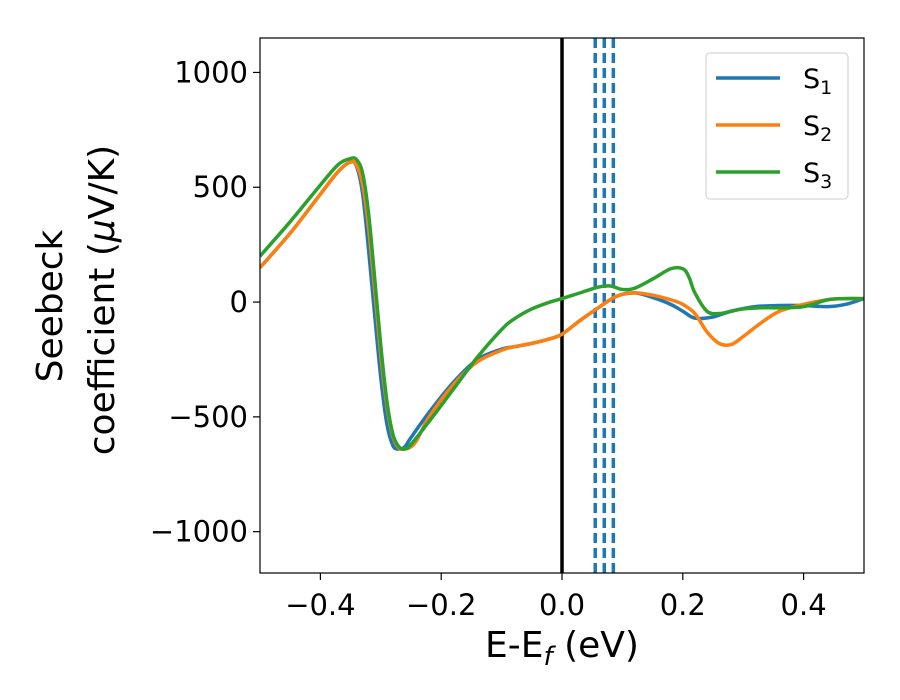  Describe the element at coordinates (320, 605) in the screenshot. I see `x-tick-label: −0.4` at that location.